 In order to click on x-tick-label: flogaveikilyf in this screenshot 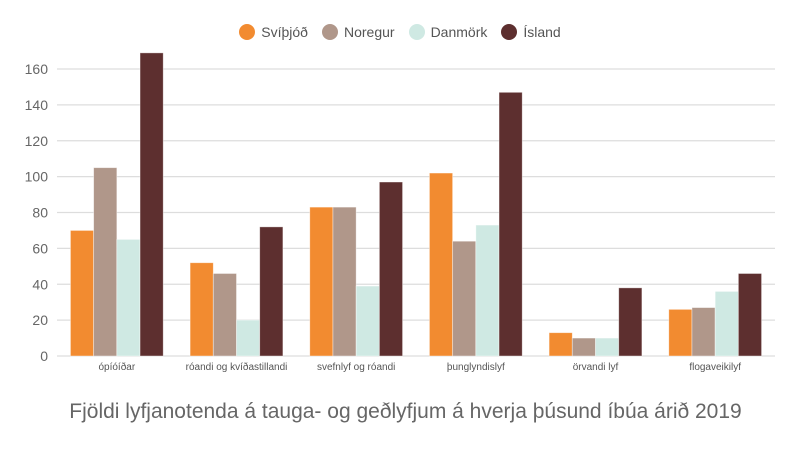, I will do `click(715, 367)`.